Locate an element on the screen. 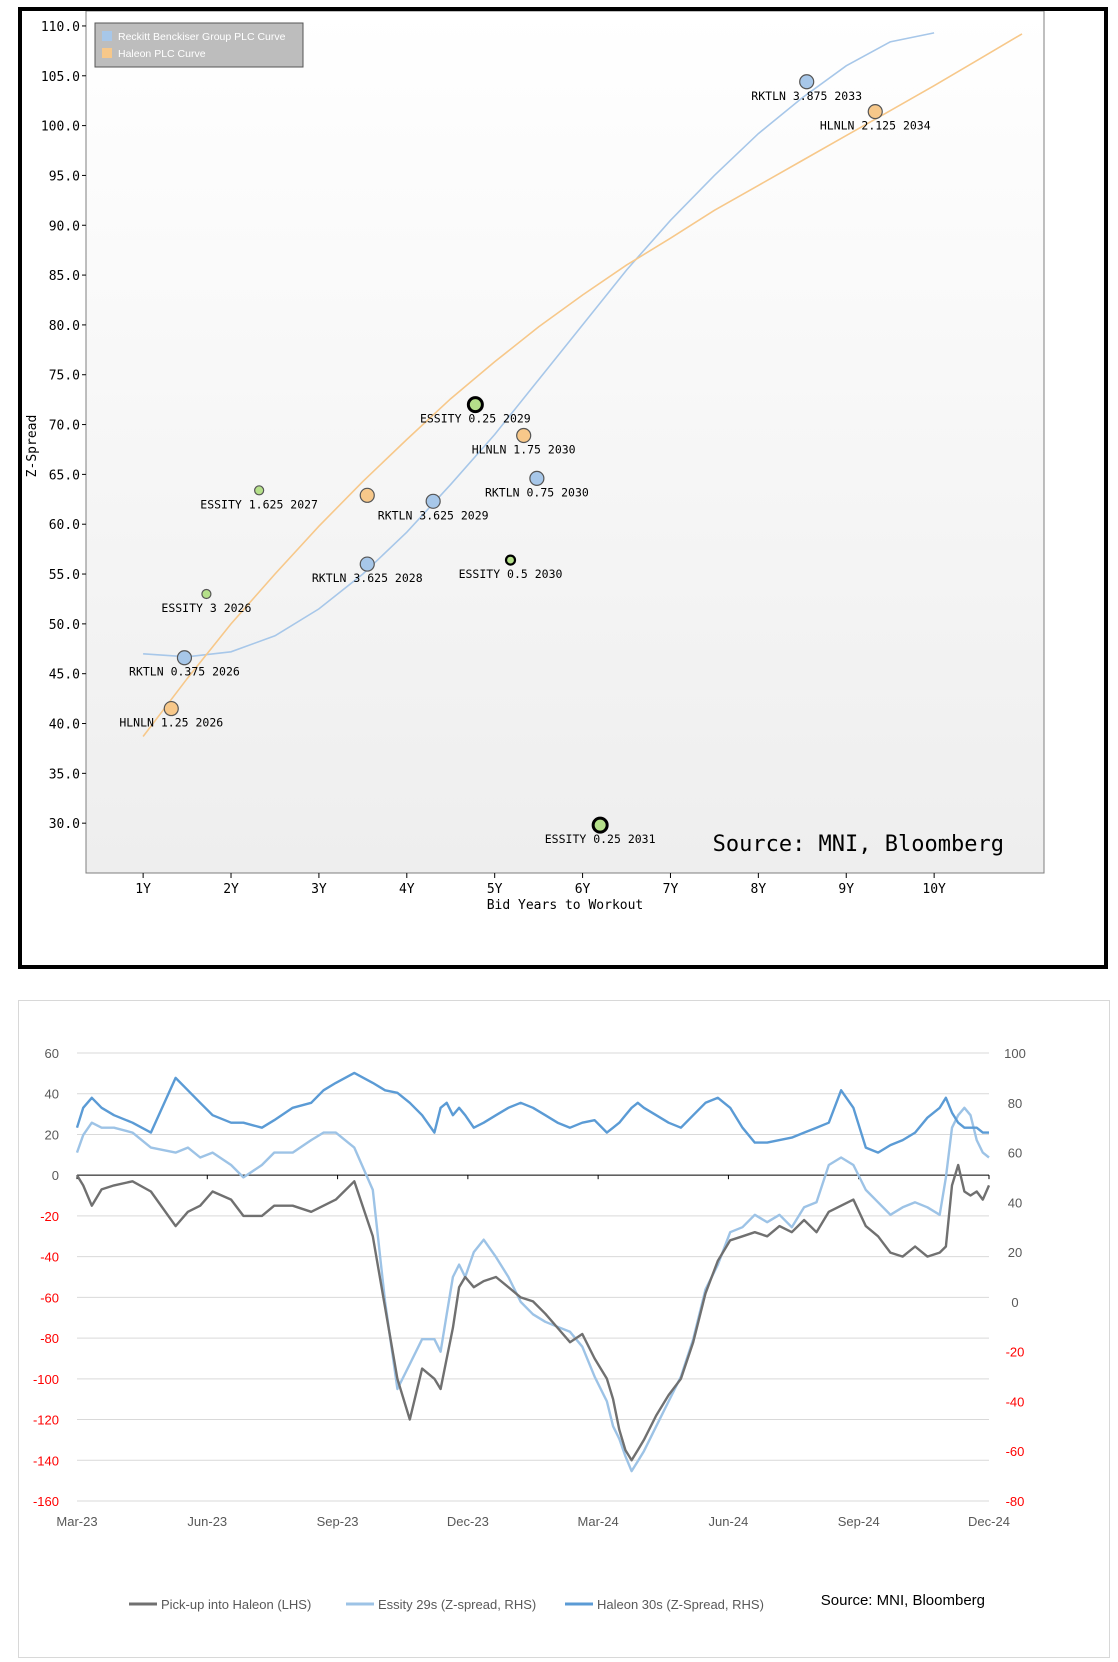 This screenshot has height=1662, width=1118. y-left-tick-label: -80 is located at coordinates (49, 1338).